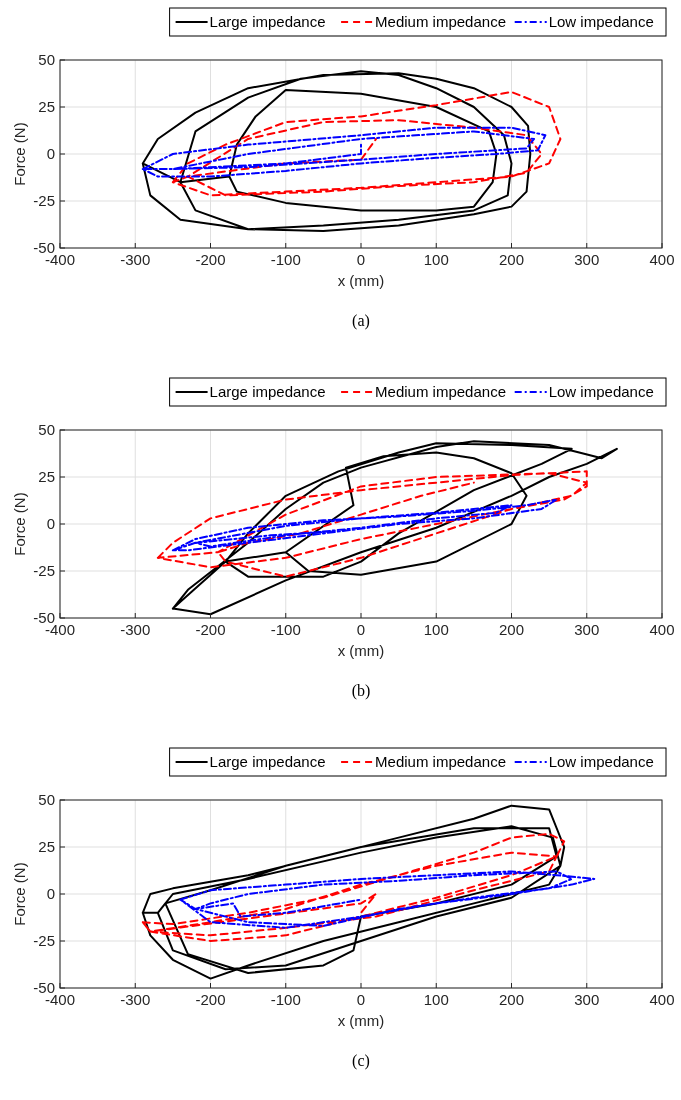 The height and width of the screenshot is (1100, 681). What do you see at coordinates (361, 321) in the screenshot?
I see `text: (a)` at bounding box center [361, 321].